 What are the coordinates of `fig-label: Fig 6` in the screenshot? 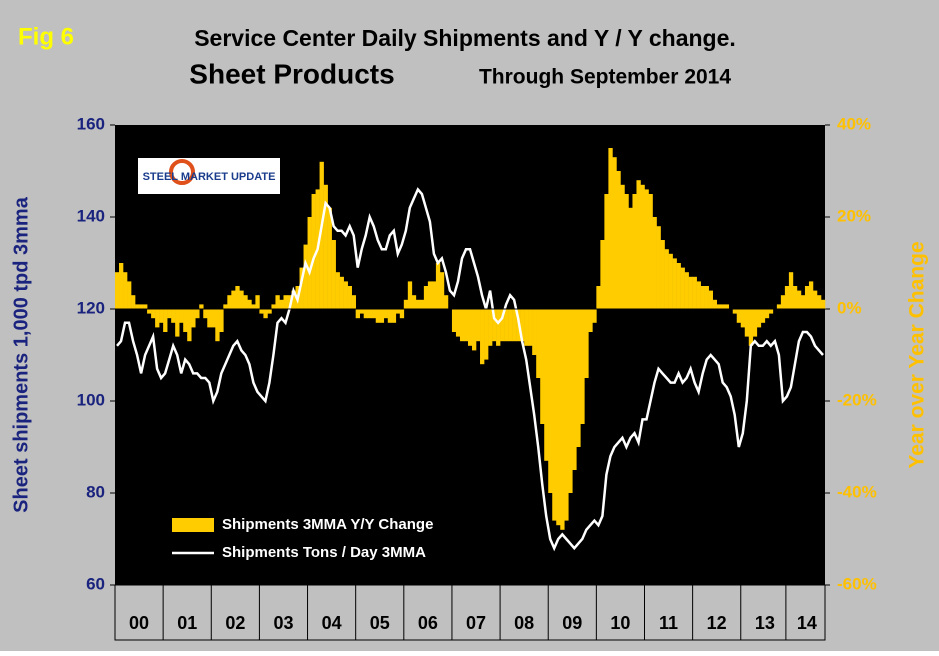 It's located at (46, 36).